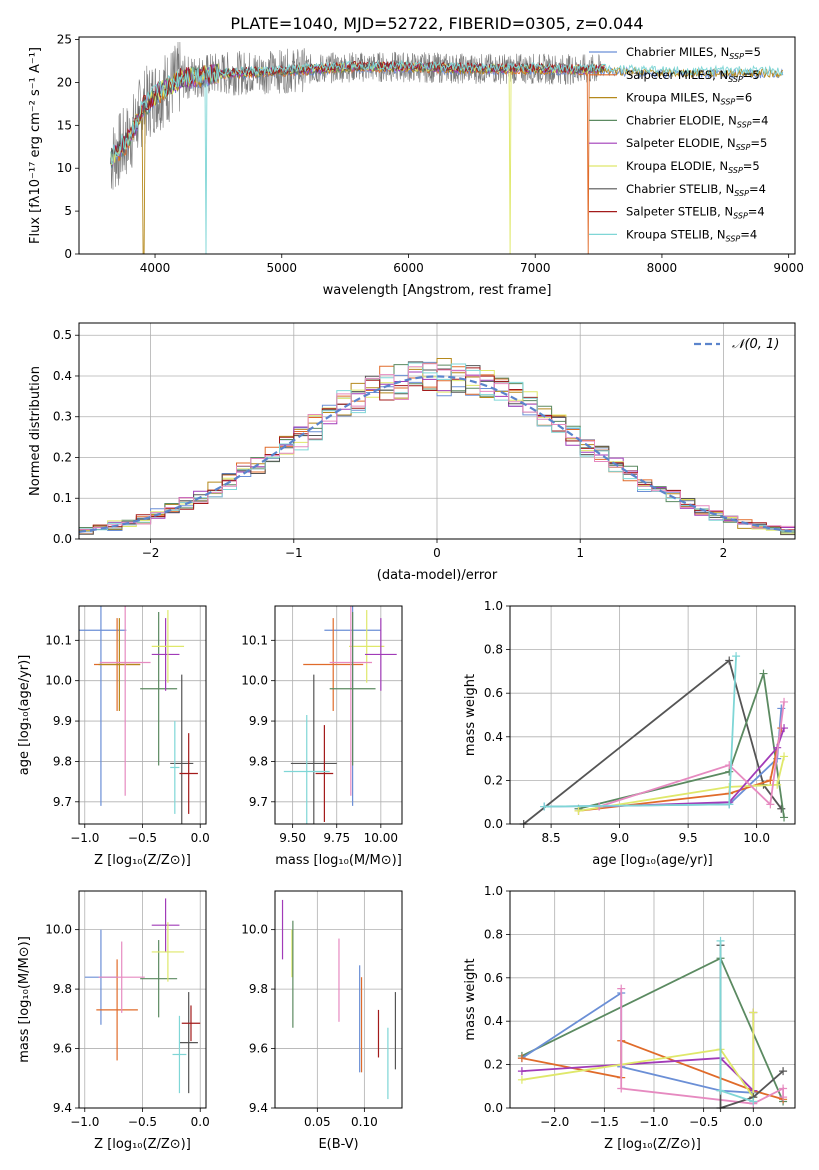 Image resolution: width=819 pixels, height=1170 pixels. What do you see at coordinates (755, 344) in the screenshot?
I see `legend-entry: 𝒩(0, 1)` at bounding box center [755, 344].